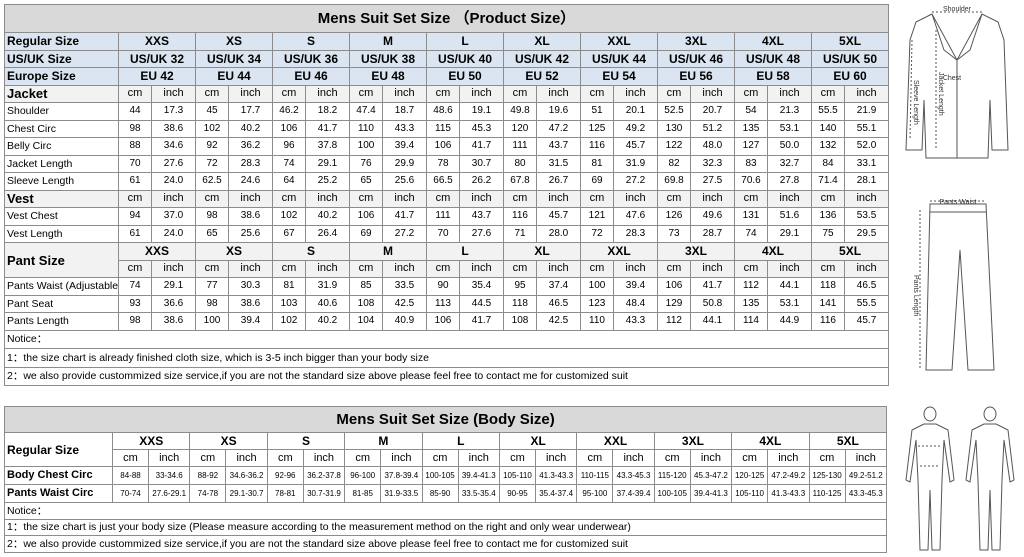  What do you see at coordinates (597, 216) in the screenshot?
I see `value-cell: 121` at bounding box center [597, 216].